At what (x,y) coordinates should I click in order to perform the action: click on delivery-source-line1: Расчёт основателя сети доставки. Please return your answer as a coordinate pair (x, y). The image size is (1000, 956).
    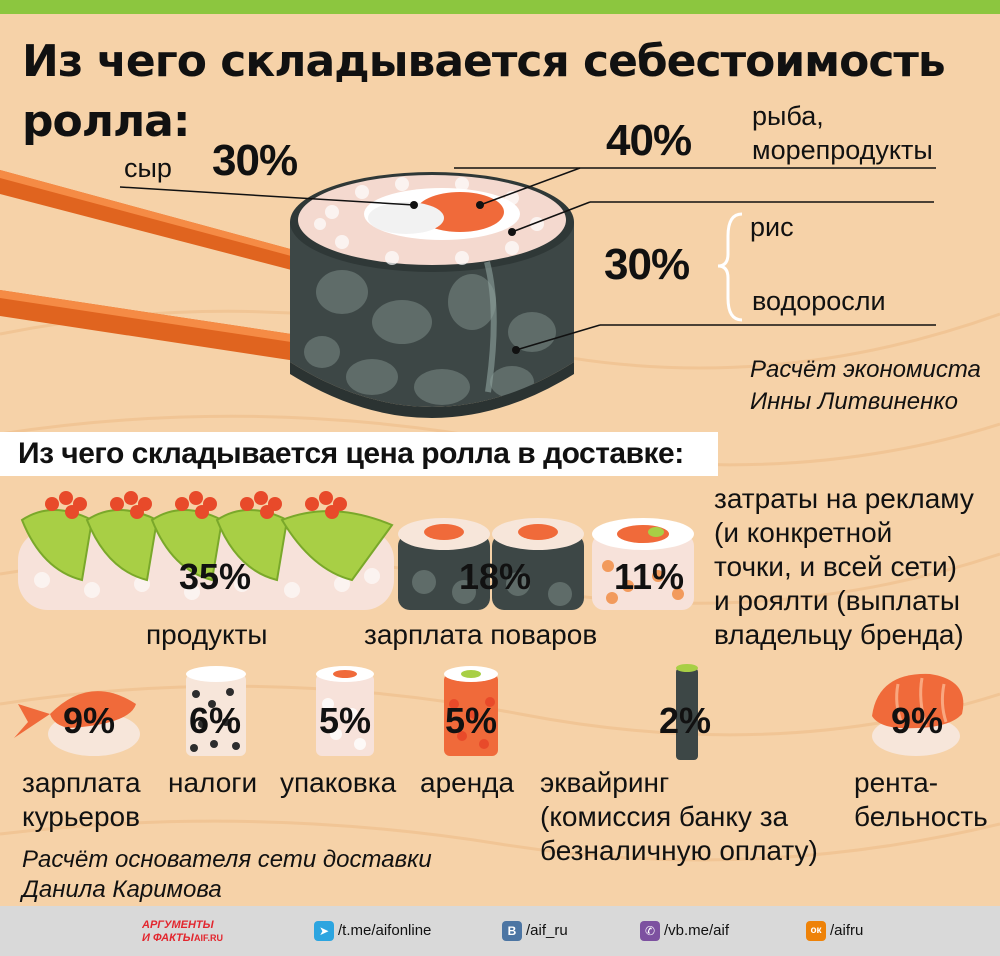
    Looking at the image, I should click on (227, 859).